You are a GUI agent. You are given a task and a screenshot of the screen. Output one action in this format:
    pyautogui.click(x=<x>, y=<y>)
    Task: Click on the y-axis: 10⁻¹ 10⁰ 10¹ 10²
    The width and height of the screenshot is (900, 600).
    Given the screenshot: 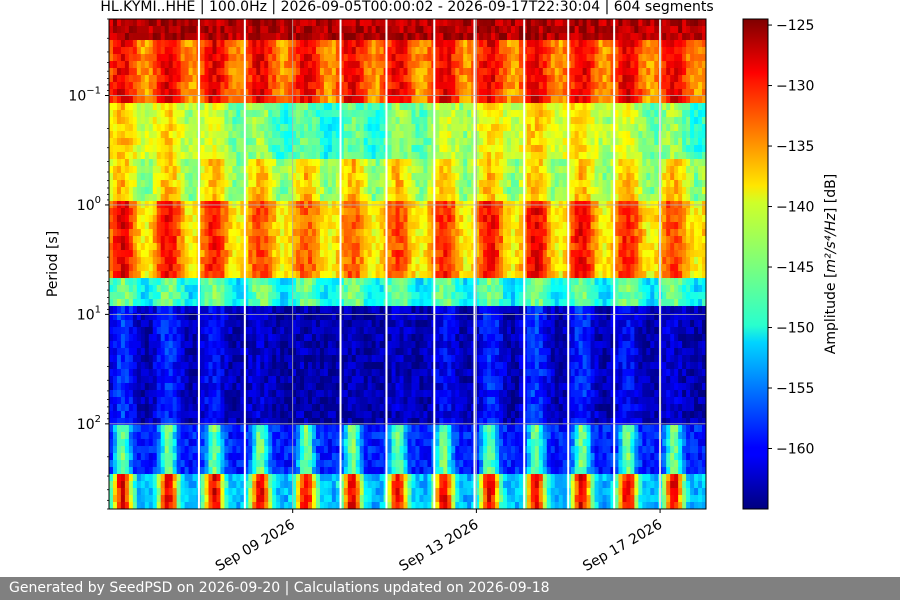 What is the action you would take?
    pyautogui.click(x=88, y=264)
    